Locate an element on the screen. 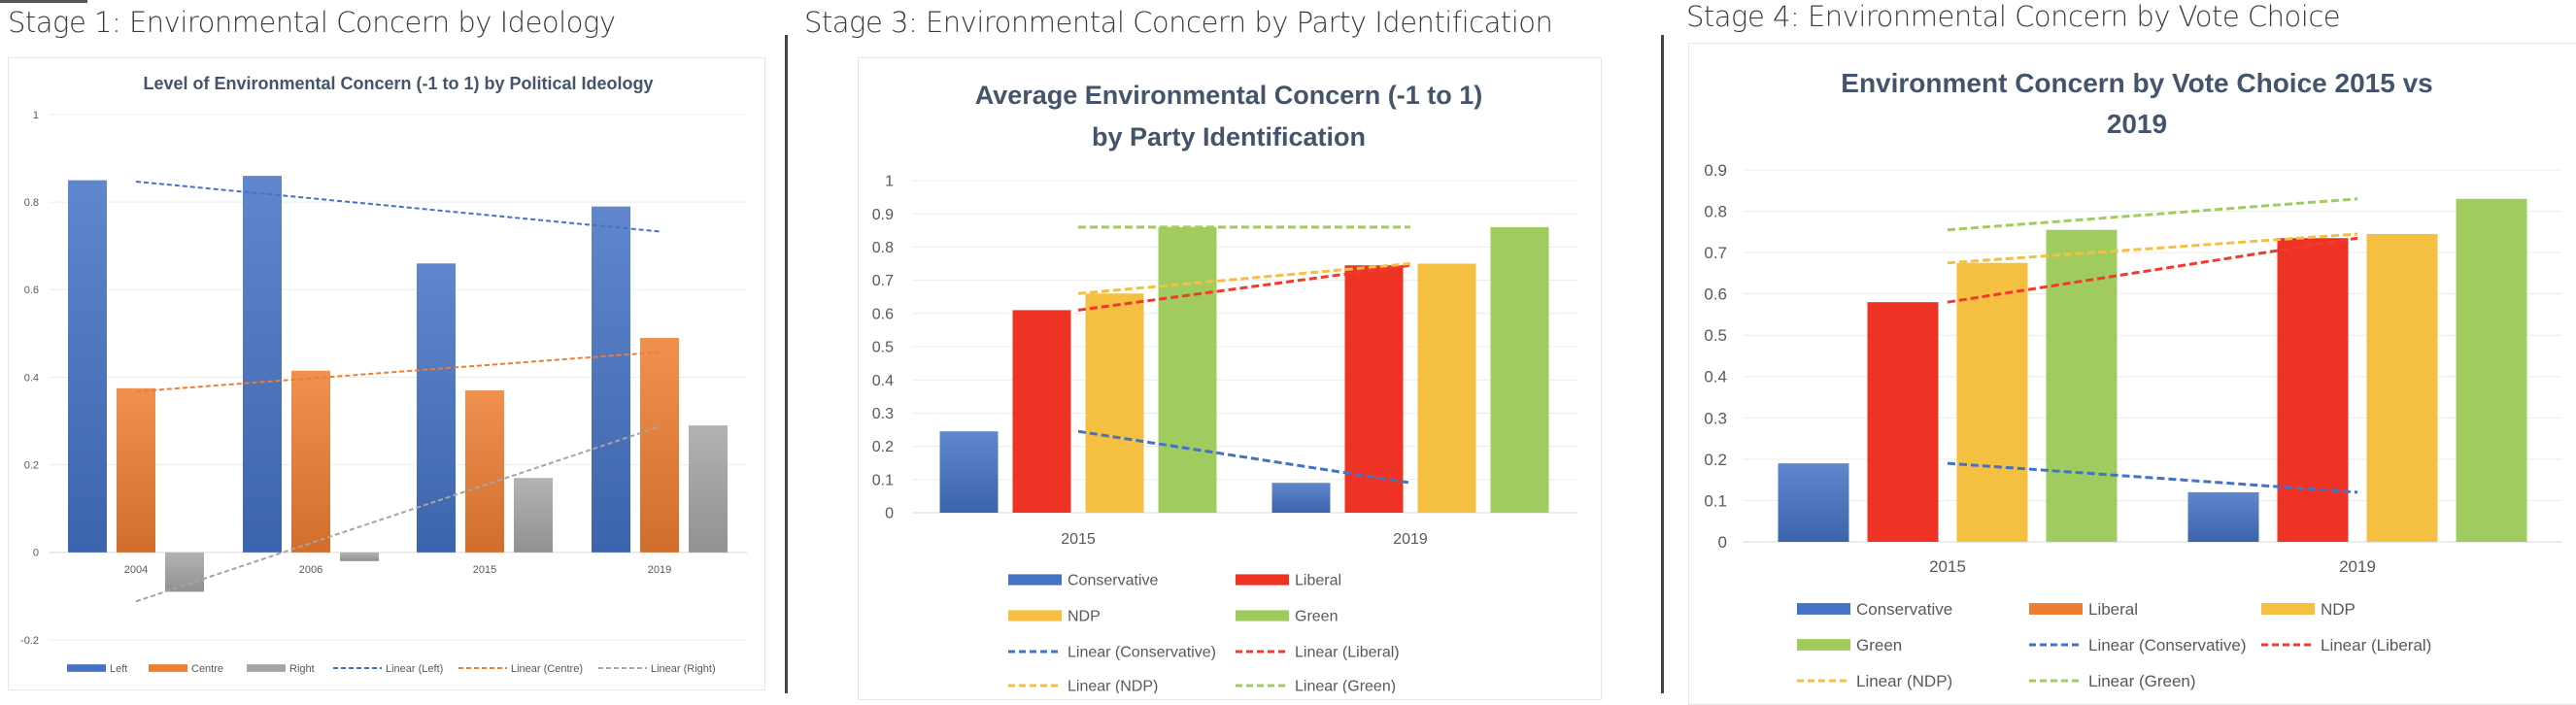 The image size is (2576, 705). tab-underline is located at coordinates (43, 1).